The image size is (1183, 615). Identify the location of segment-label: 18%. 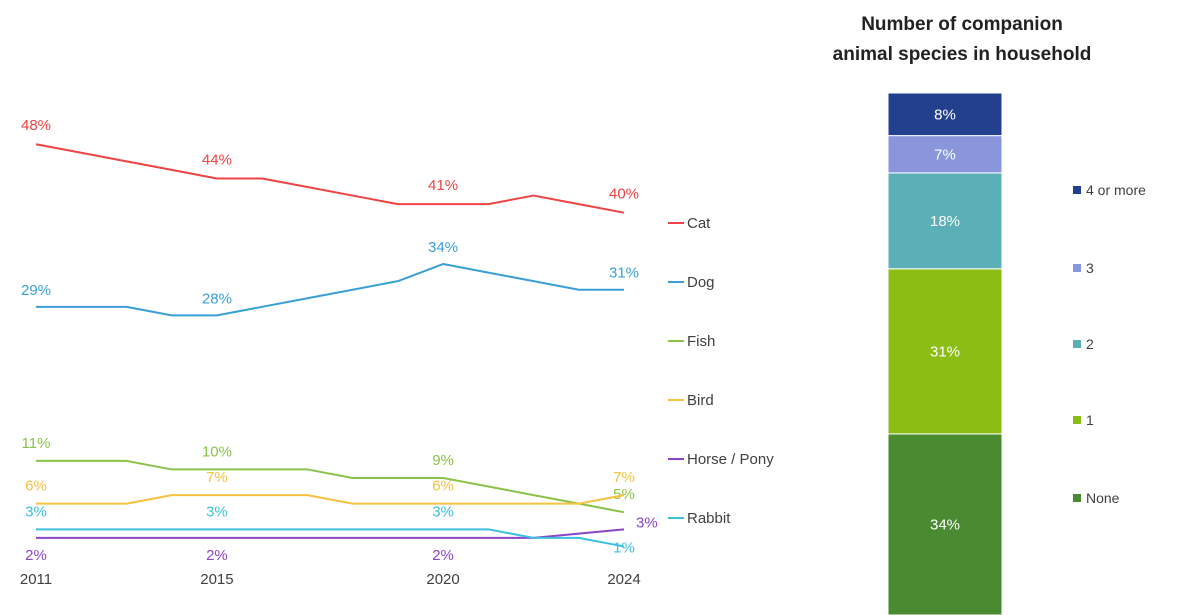
(945, 221).